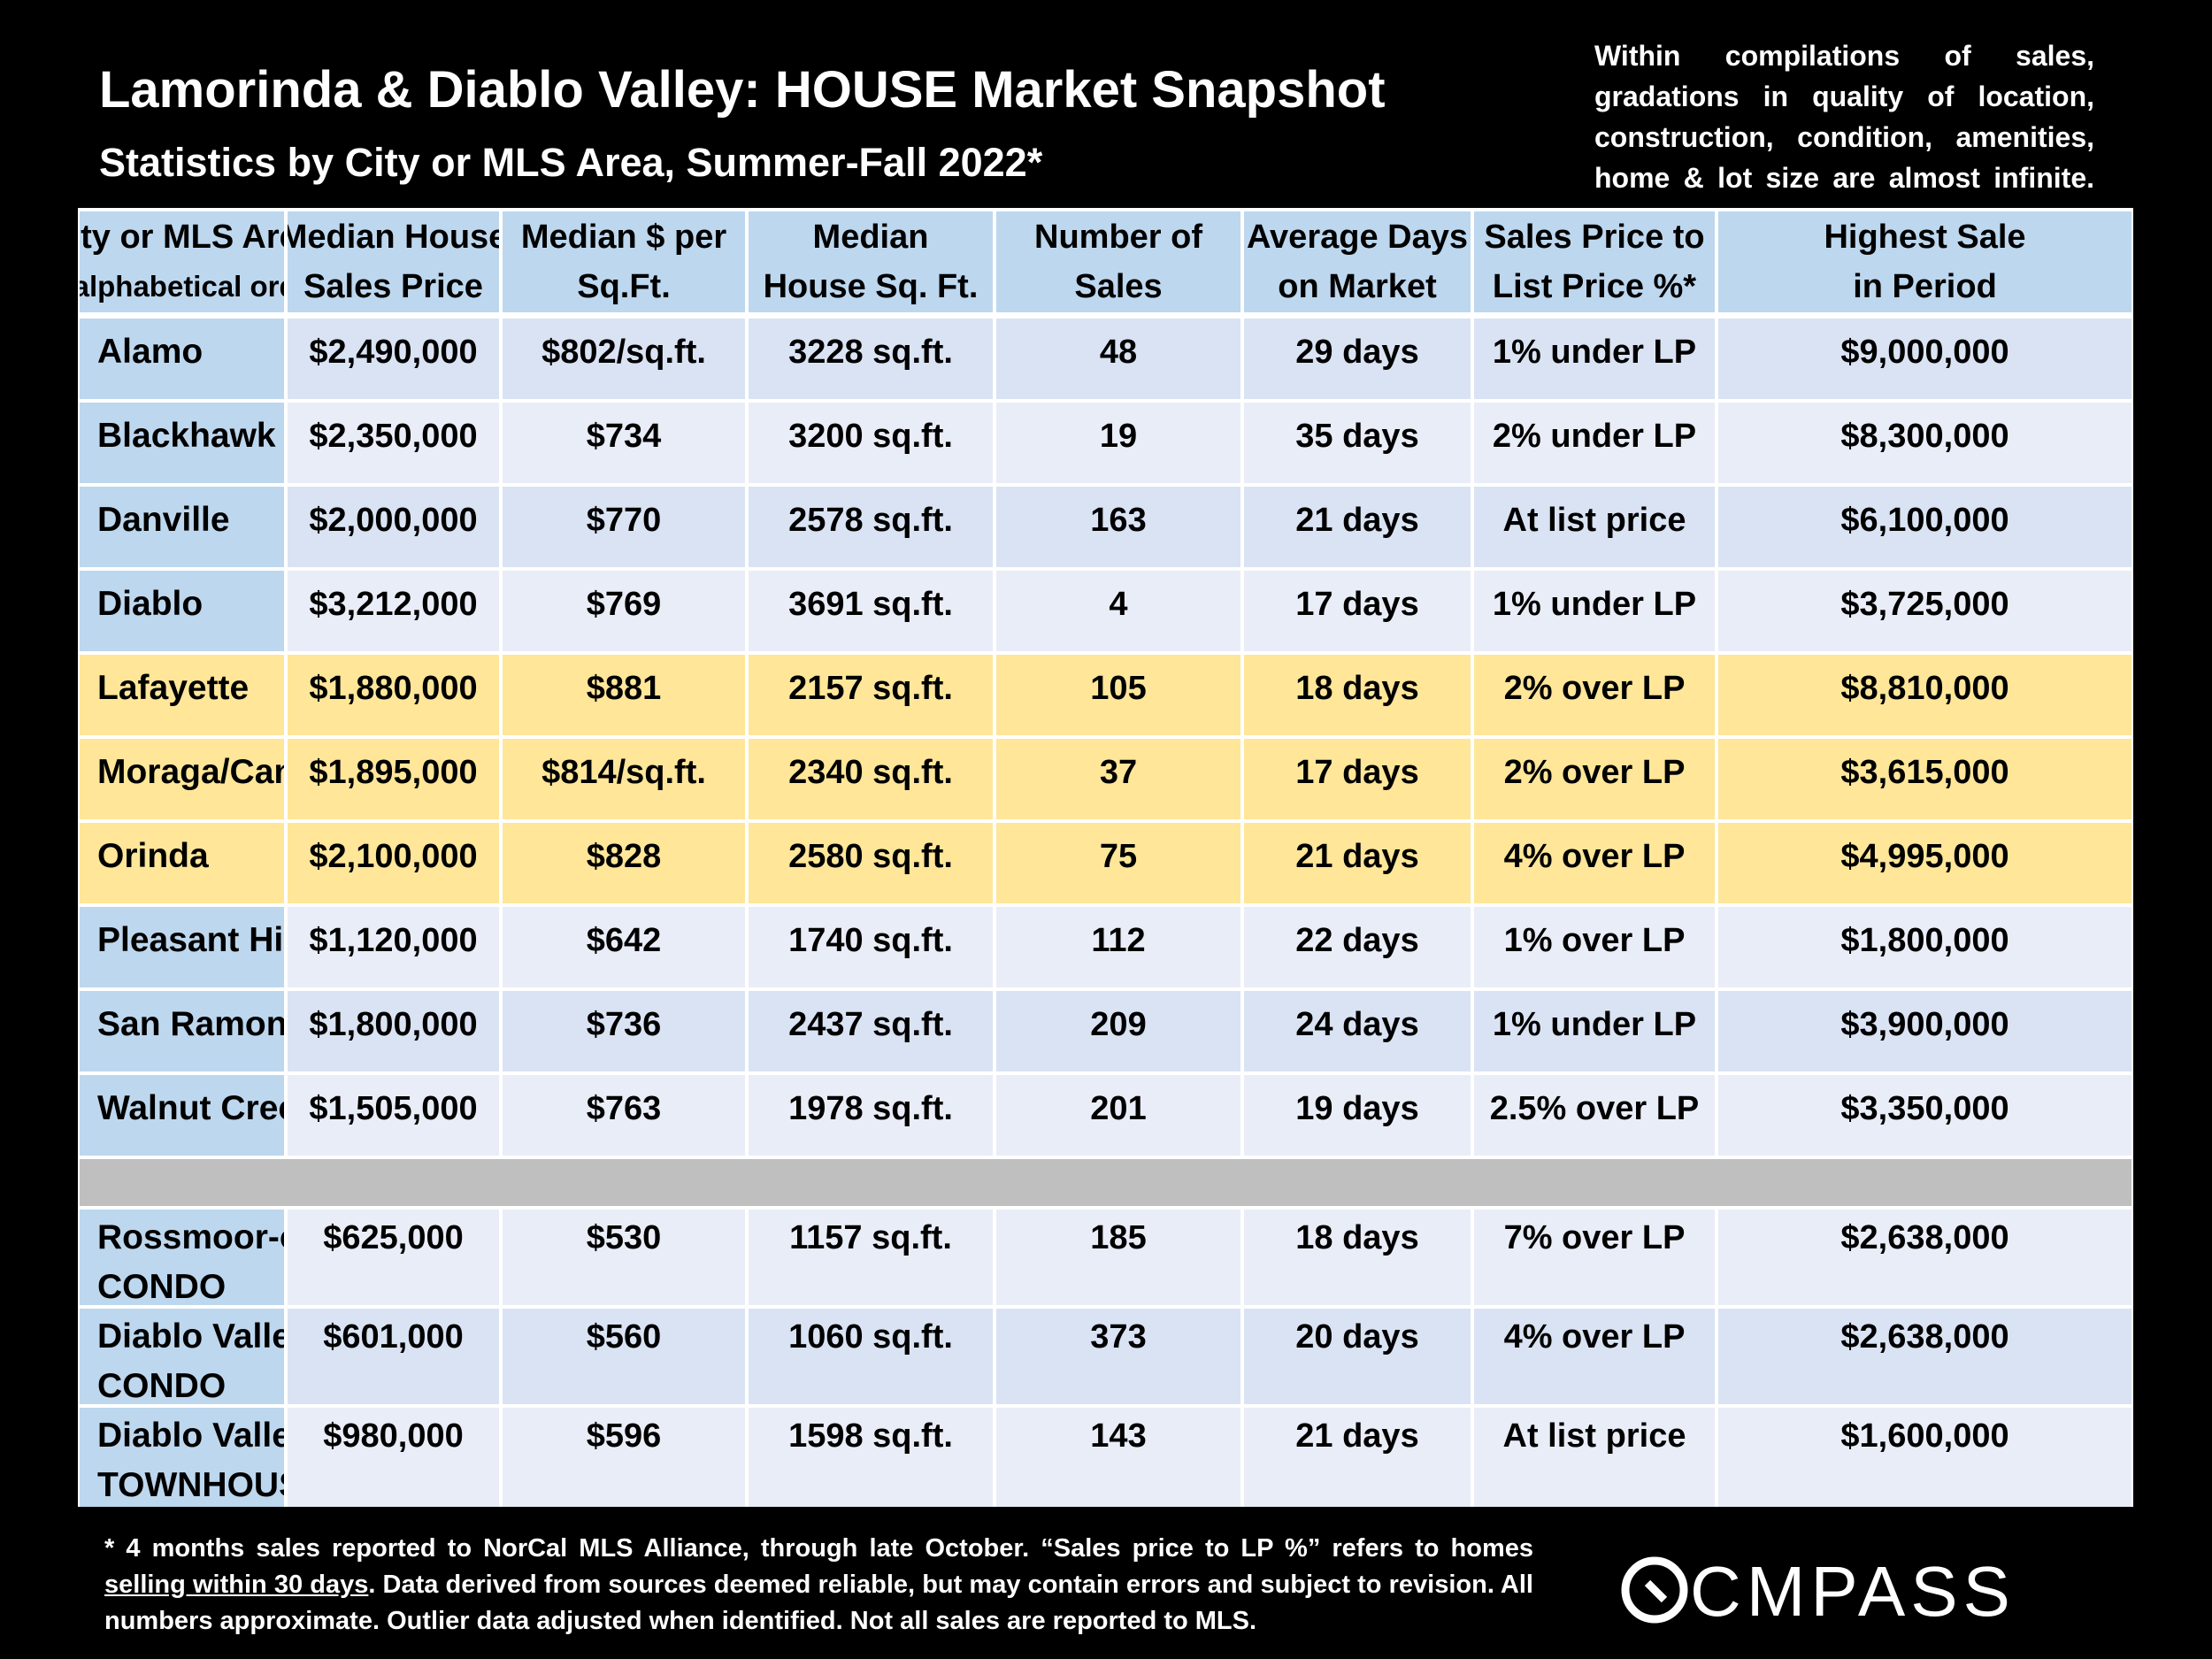  Describe the element at coordinates (1357, 773) in the screenshot. I see `days-on-market-value: 17 days` at that location.